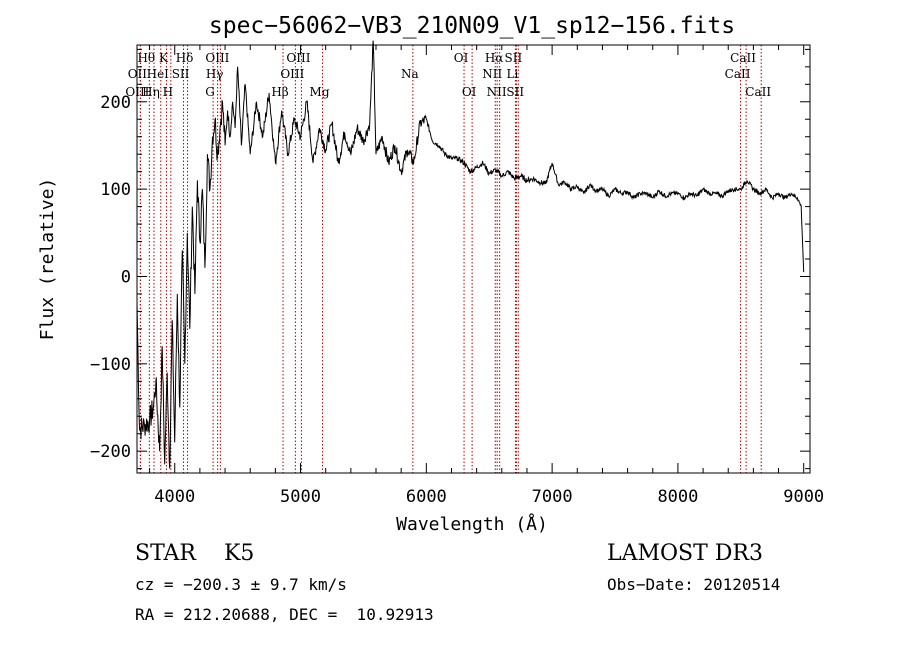 This screenshot has height=649, width=900. I want to click on x-axis-label: Wavelength (Å), so click(472, 524).